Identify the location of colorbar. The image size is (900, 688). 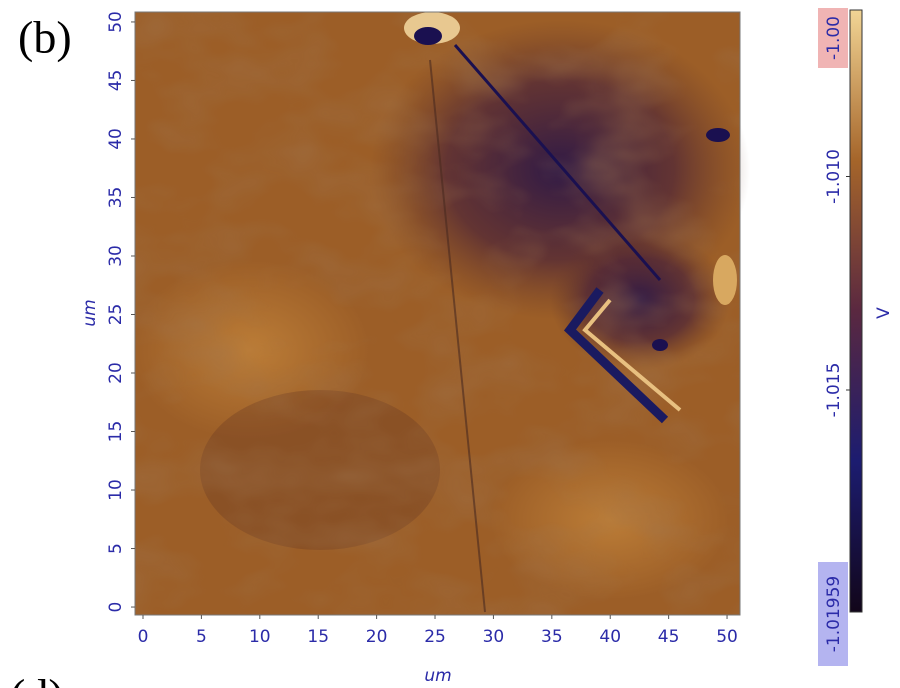
(856, 311).